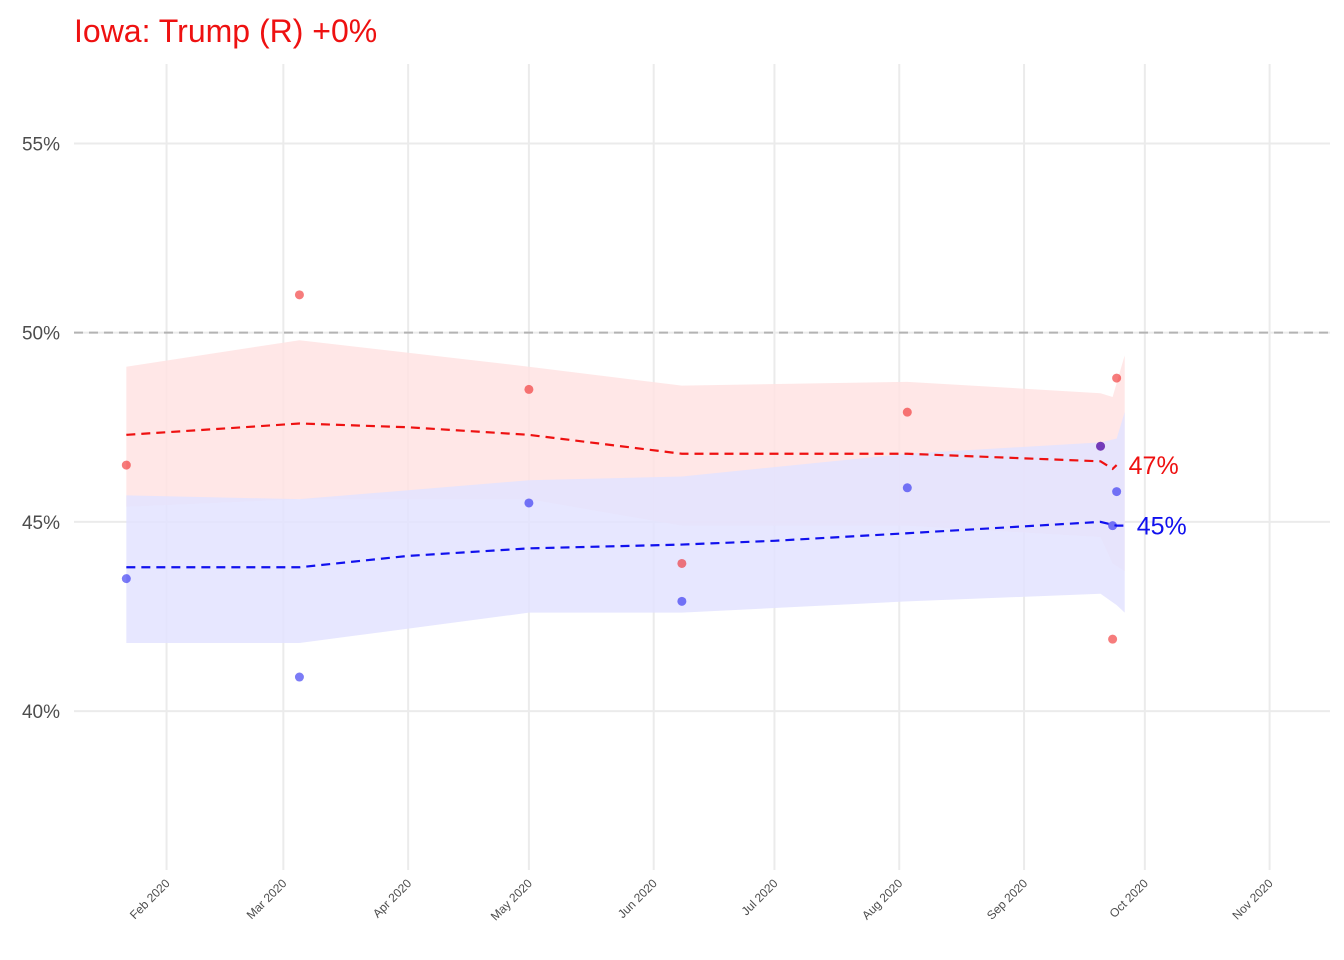  What do you see at coordinates (1129, 898) in the screenshot?
I see `x-tick-label: Oct 2020` at bounding box center [1129, 898].